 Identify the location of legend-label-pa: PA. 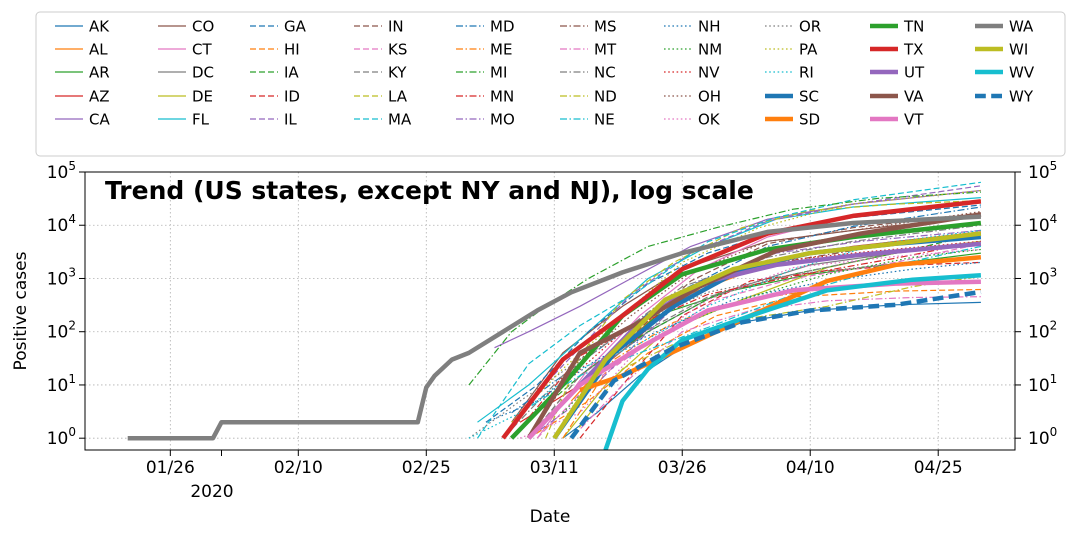
(808, 50).